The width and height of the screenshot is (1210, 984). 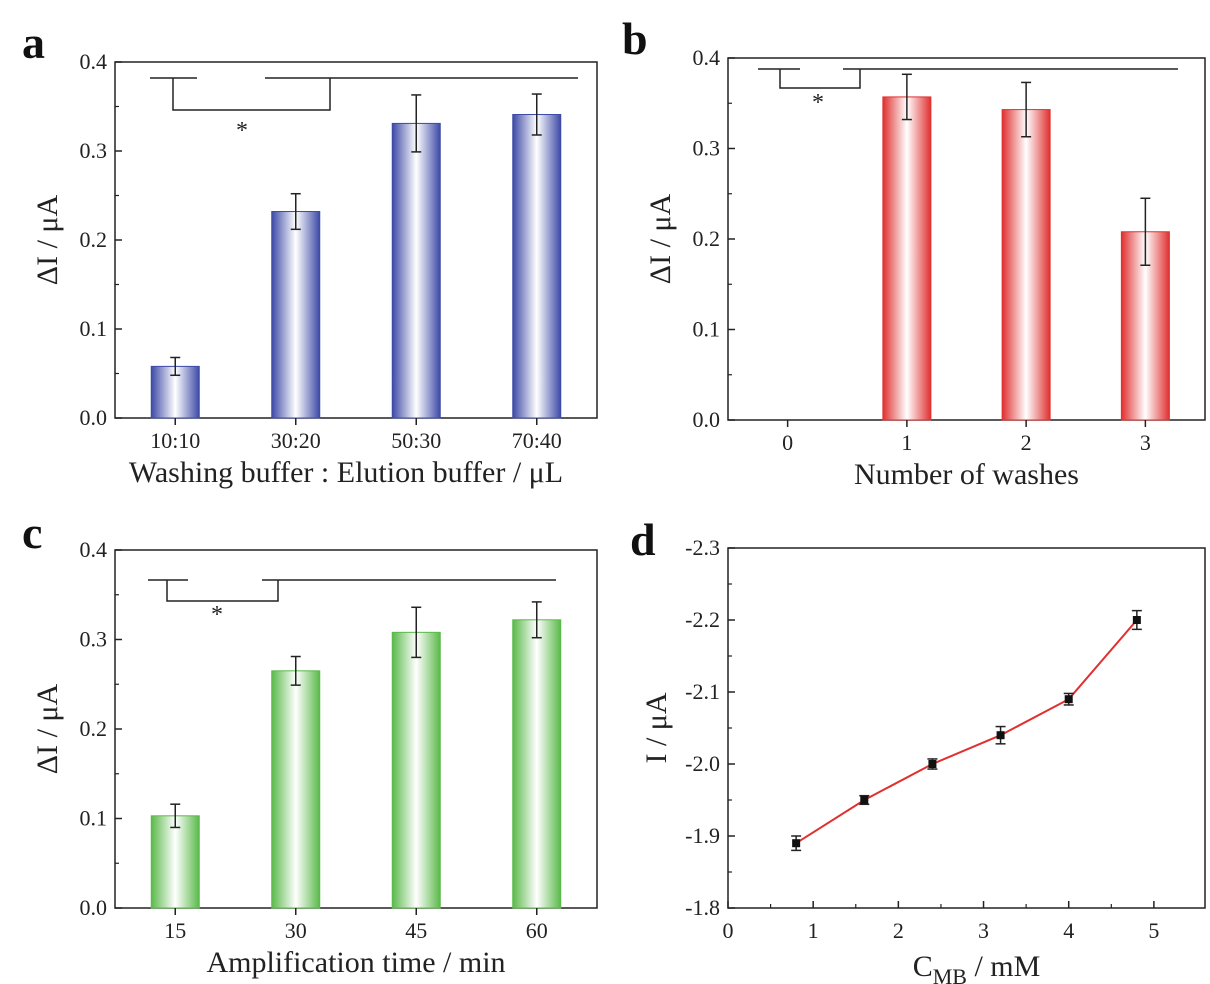 What do you see at coordinates (296, 440) in the screenshot?
I see `x-tick-label: 30:20` at bounding box center [296, 440].